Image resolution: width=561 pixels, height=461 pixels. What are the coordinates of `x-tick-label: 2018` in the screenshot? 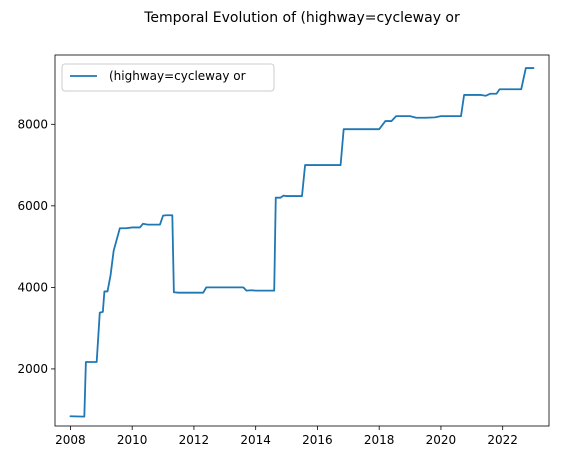 It's located at (379, 440).